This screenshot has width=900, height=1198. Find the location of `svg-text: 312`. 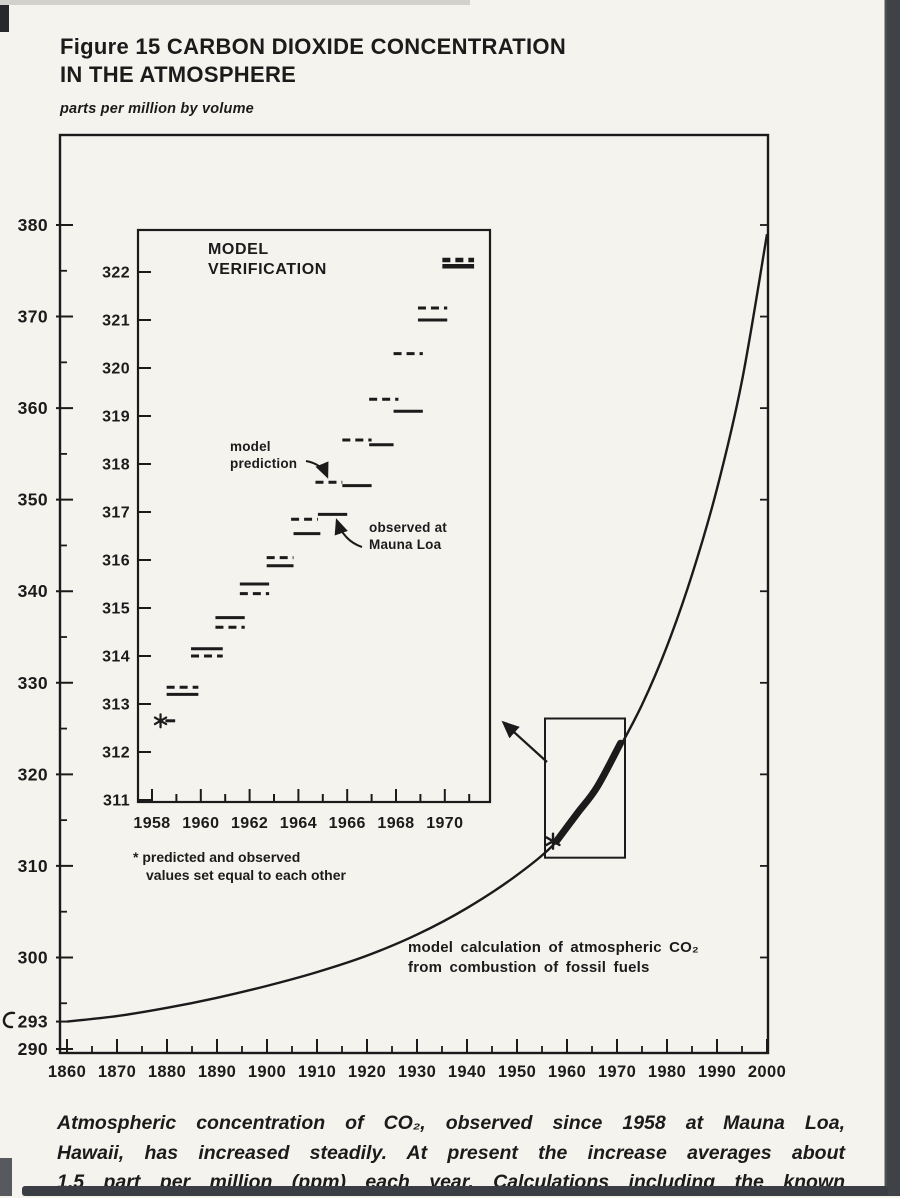

svg-text: 312 is located at coordinates (116, 753).